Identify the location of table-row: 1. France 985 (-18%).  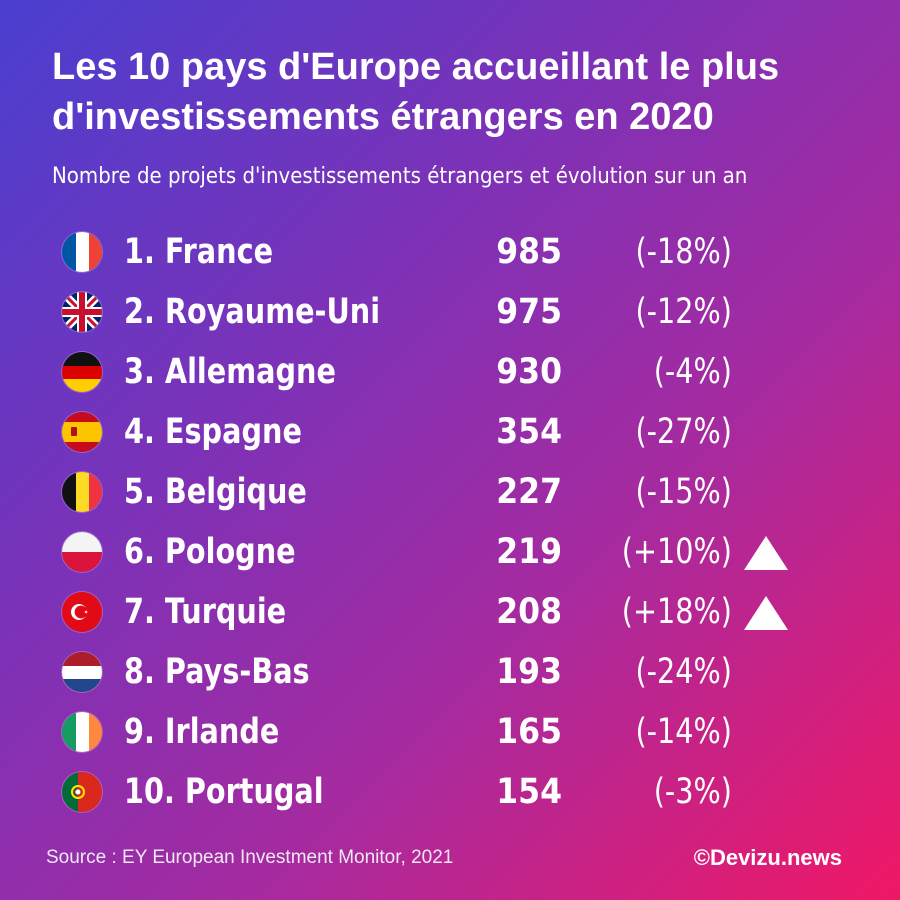
(450, 252).